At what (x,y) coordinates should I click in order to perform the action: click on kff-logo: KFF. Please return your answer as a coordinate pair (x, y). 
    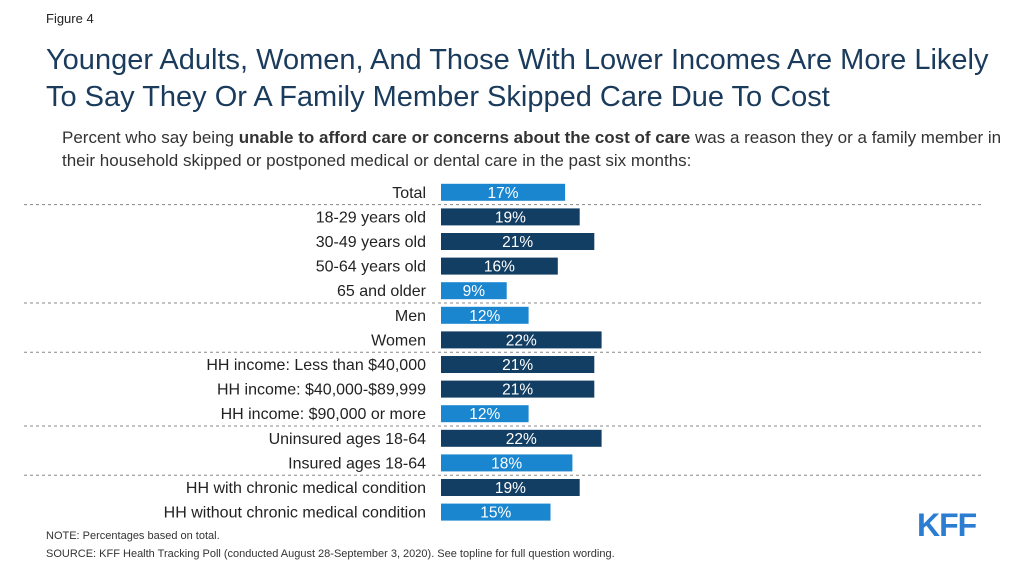
    Looking at the image, I should click on (947, 525).